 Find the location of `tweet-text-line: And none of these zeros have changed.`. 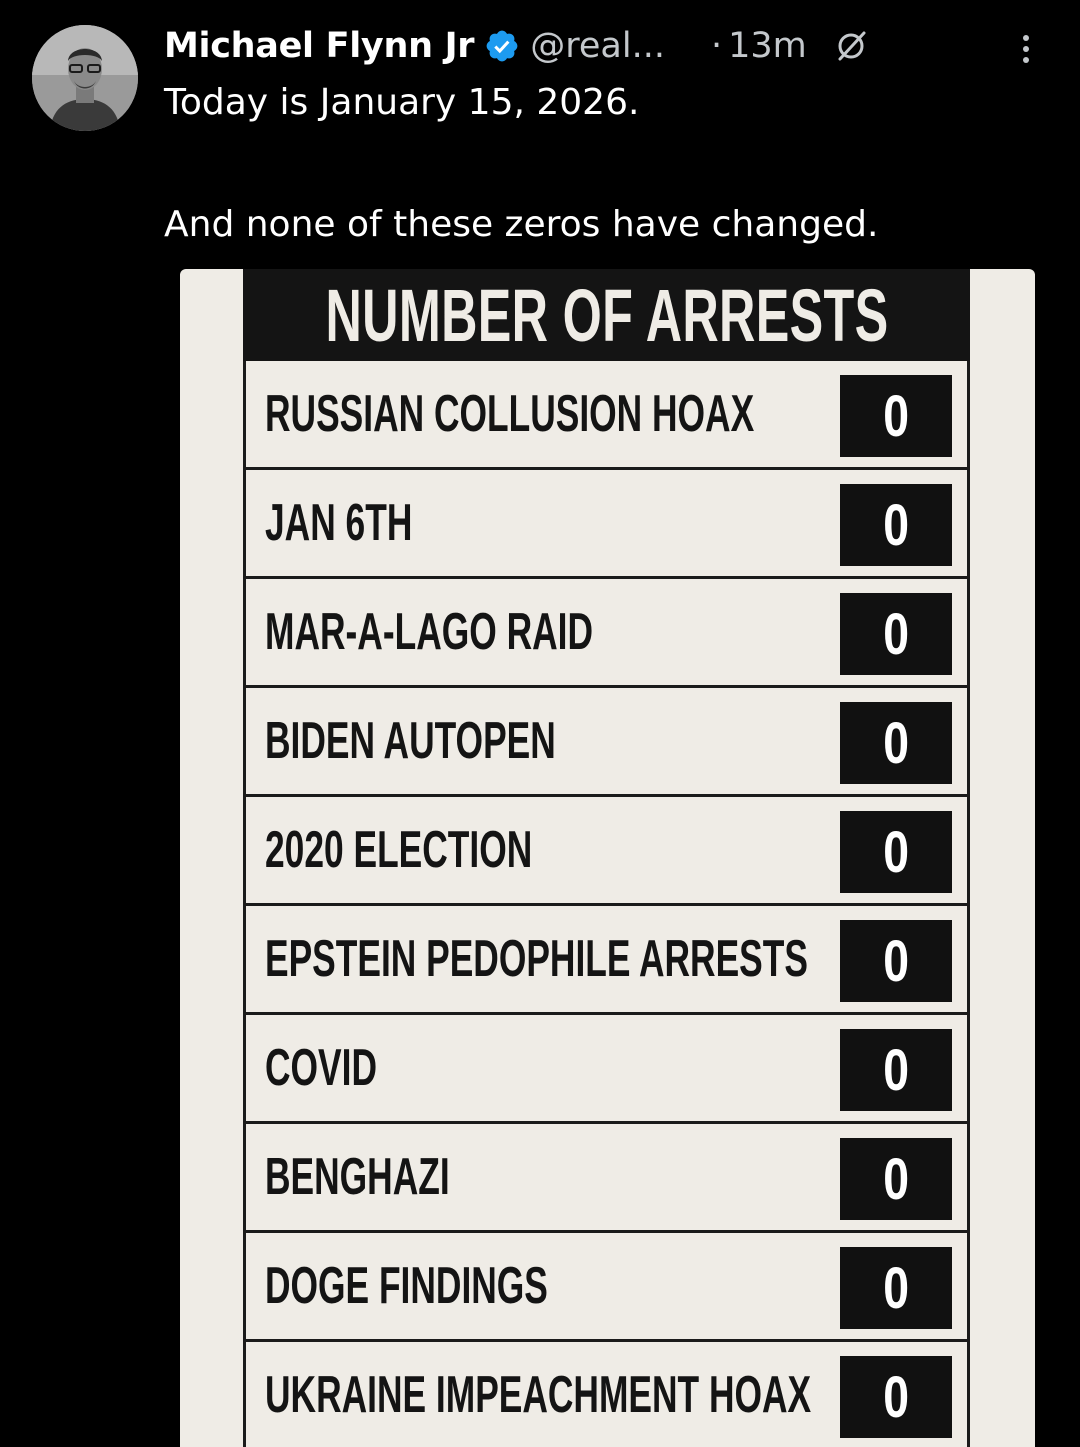

tweet-text-line: And none of these zeros have changed. is located at coordinates (521, 224).